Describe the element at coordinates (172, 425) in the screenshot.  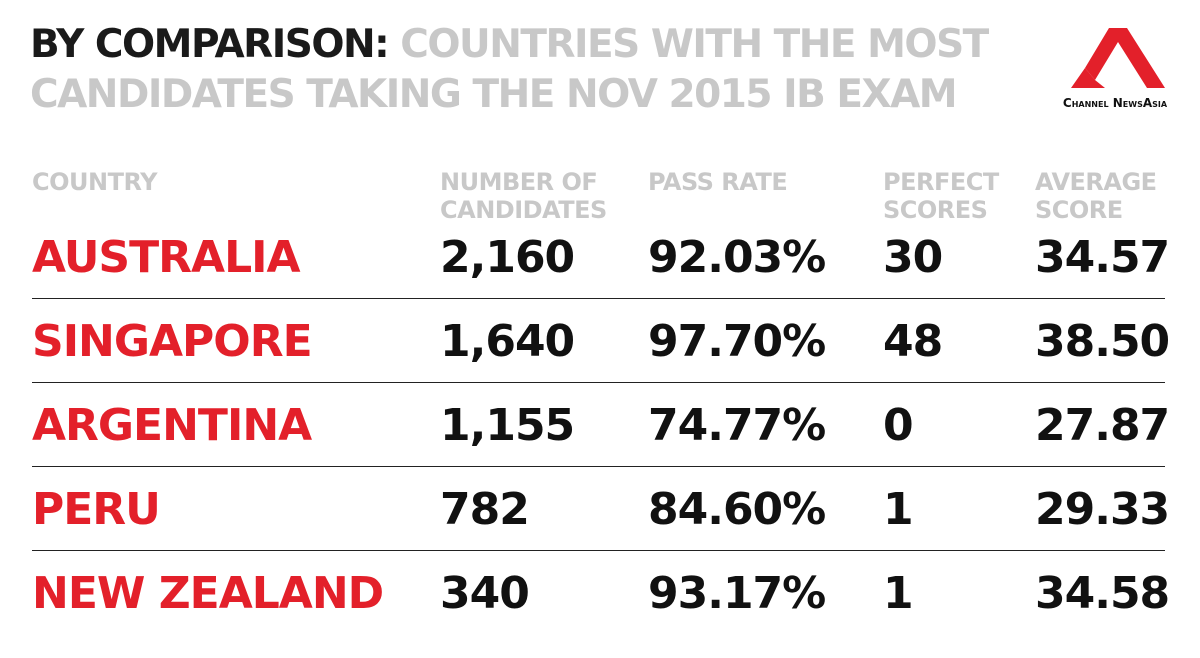
I see `country-name: ARGENTINA` at that location.